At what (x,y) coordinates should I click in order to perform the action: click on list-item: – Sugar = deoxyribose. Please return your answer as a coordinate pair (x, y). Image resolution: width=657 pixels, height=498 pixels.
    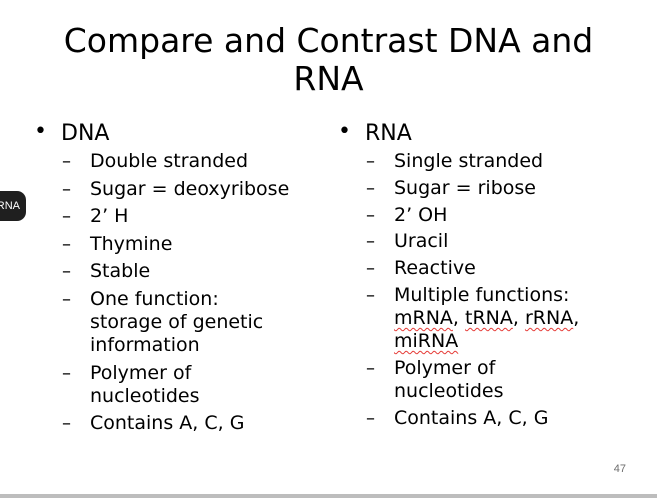
    Looking at the image, I should click on (176, 188).